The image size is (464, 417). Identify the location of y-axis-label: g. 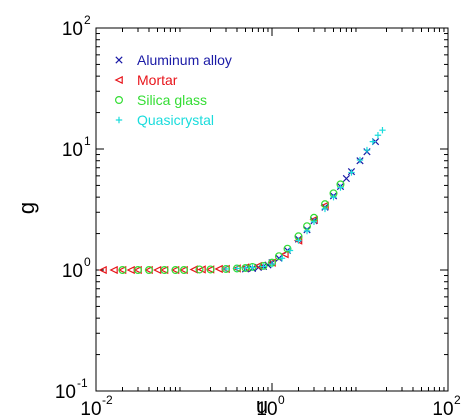
(26, 208).